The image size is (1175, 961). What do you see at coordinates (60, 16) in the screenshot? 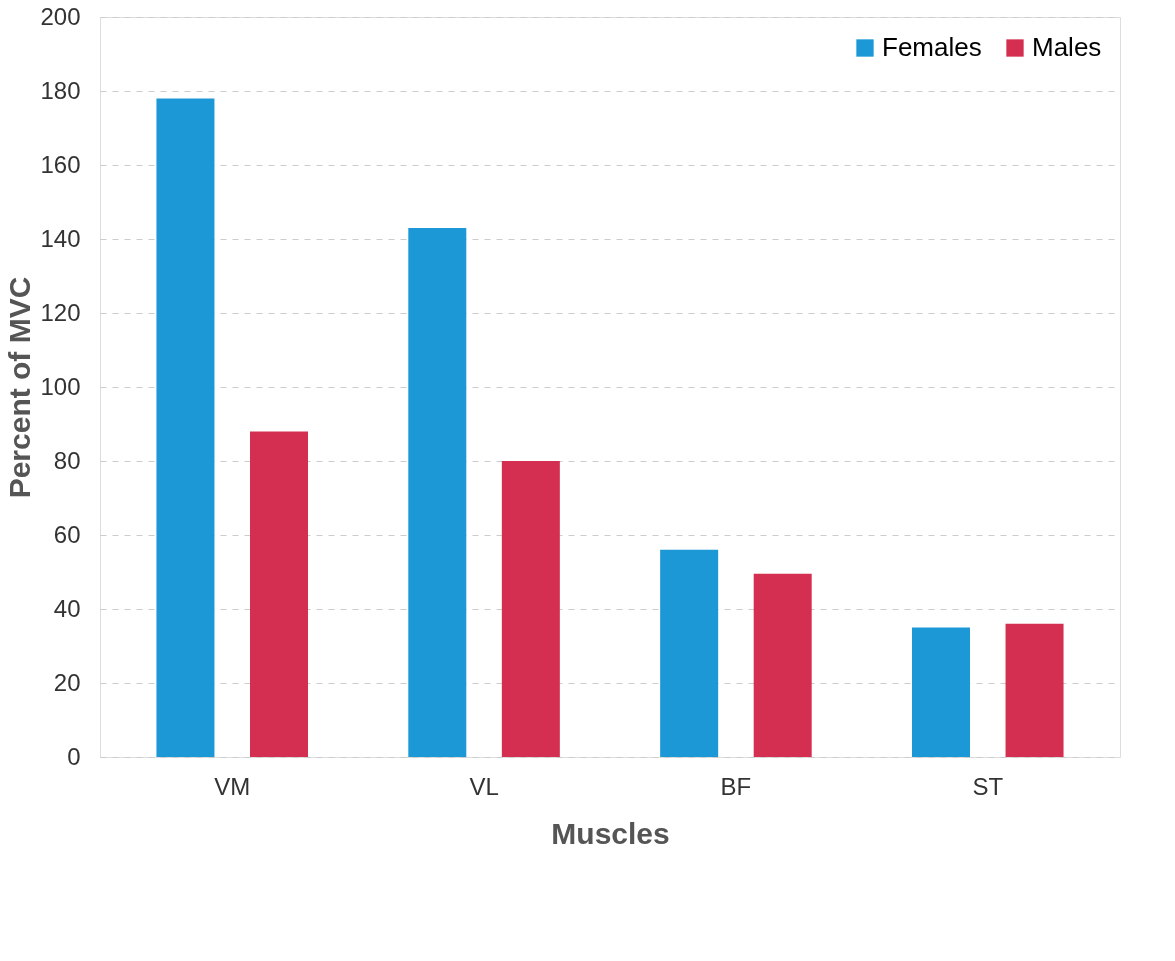
I see `y-tick-label: 200` at bounding box center [60, 16].